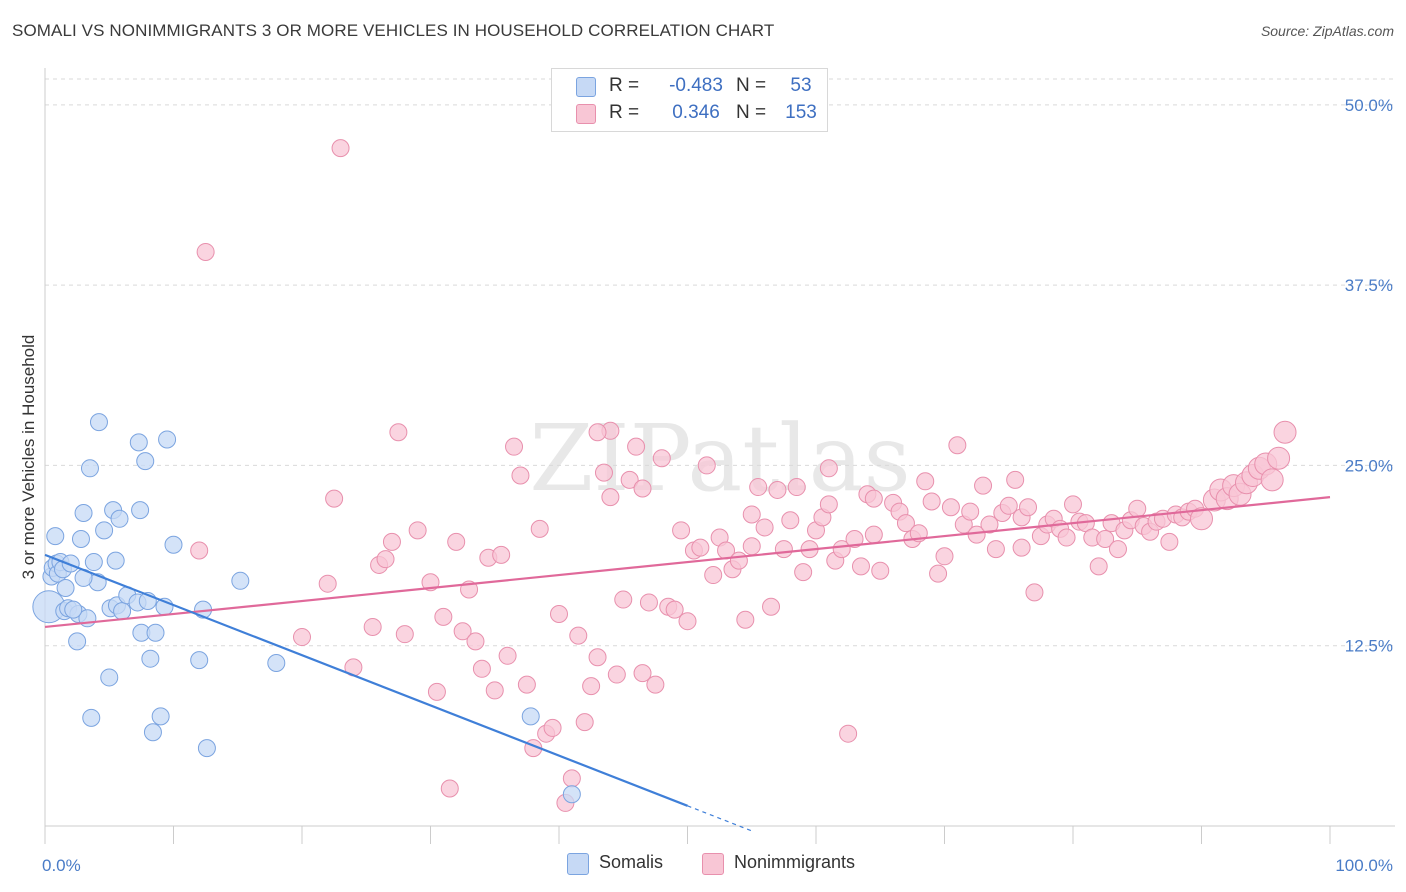 This screenshot has height=892, width=1406. Describe the element at coordinates (61, 865) in the screenshot. I see `x-tick-label: 0.0%` at that location.